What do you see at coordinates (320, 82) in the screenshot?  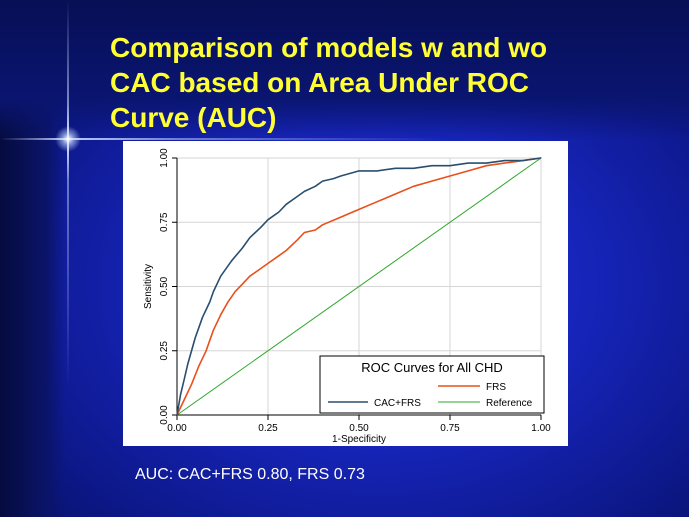 I see `slide-title-line-2: CAC based on Area Under ROC` at bounding box center [320, 82].